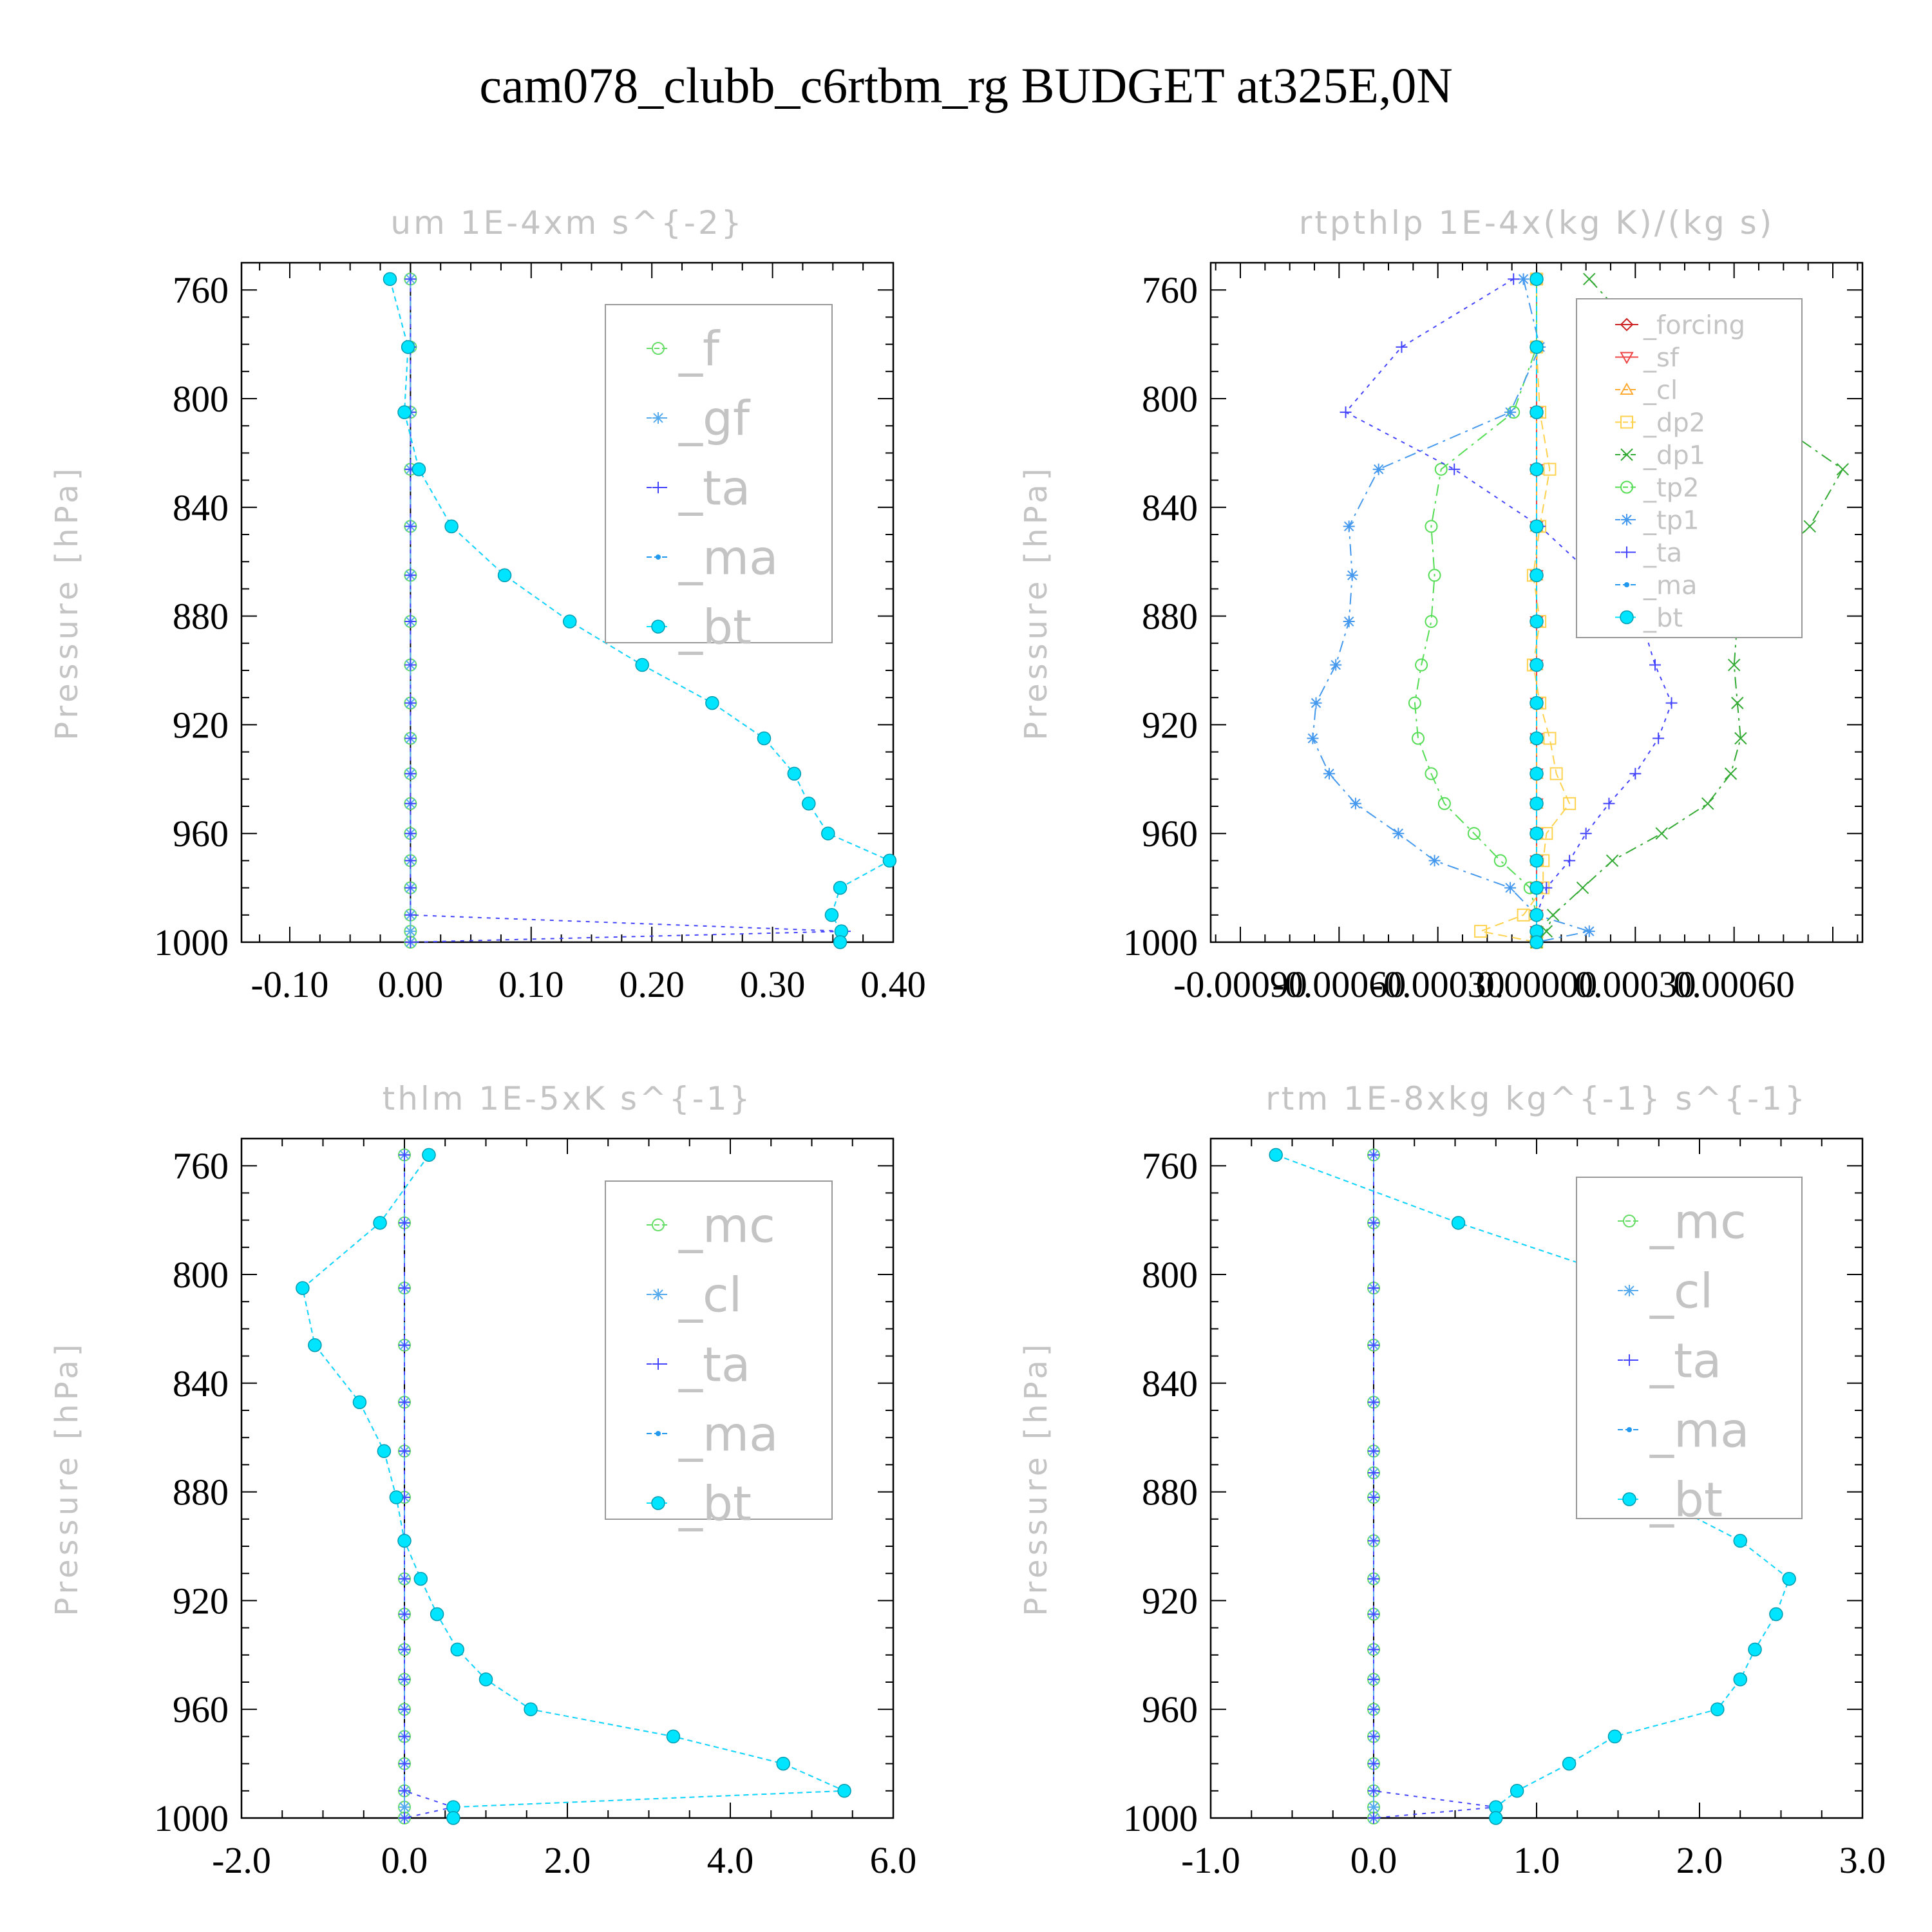 The image size is (1932, 1932). What do you see at coordinates (1170, 617) in the screenshot?
I see `y-tick-label: 880` at bounding box center [1170, 617].